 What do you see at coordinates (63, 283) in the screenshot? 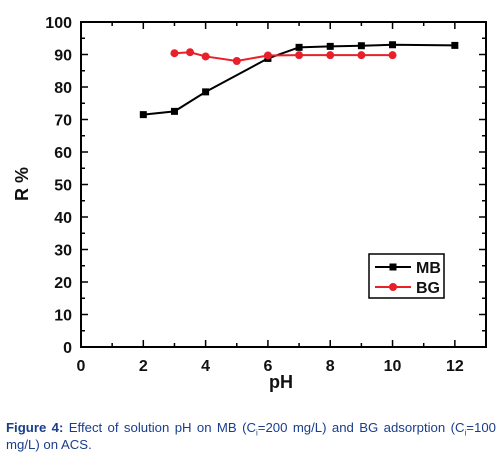
I see `y-tick-label: 20` at bounding box center [63, 283].